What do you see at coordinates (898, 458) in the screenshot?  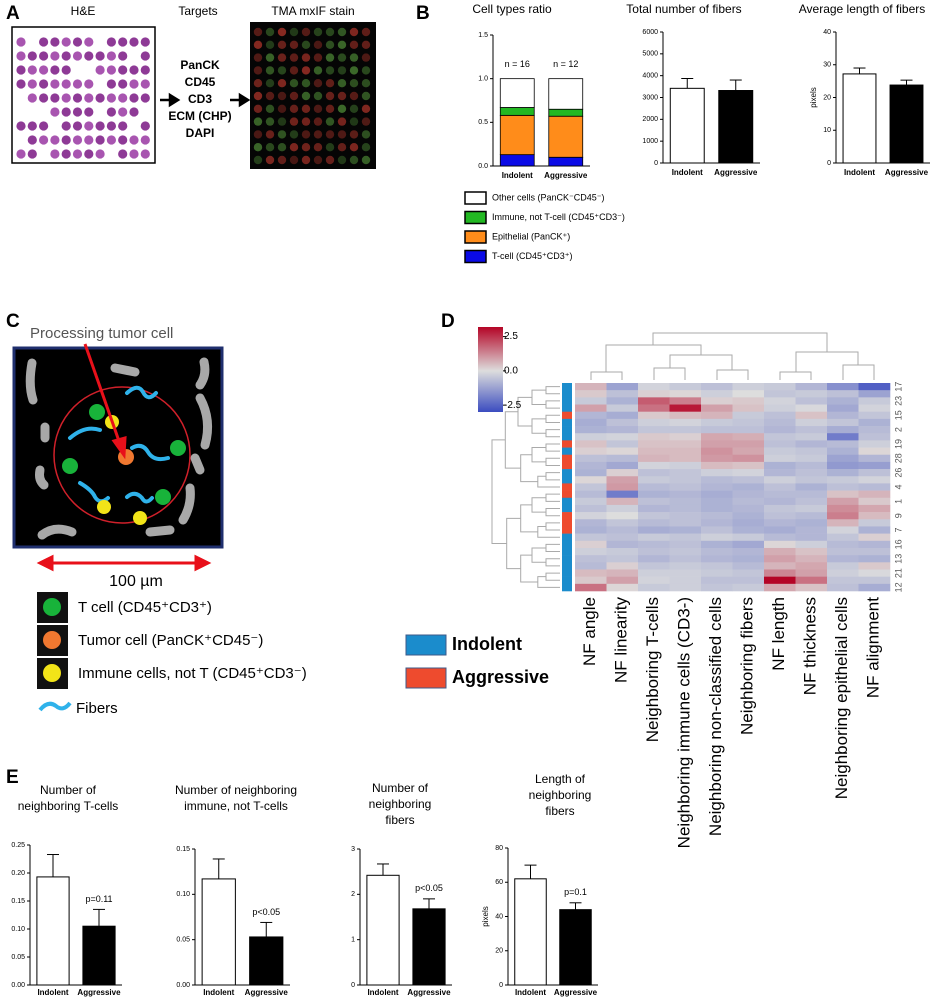 I see `row-label: 28` at bounding box center [898, 458].